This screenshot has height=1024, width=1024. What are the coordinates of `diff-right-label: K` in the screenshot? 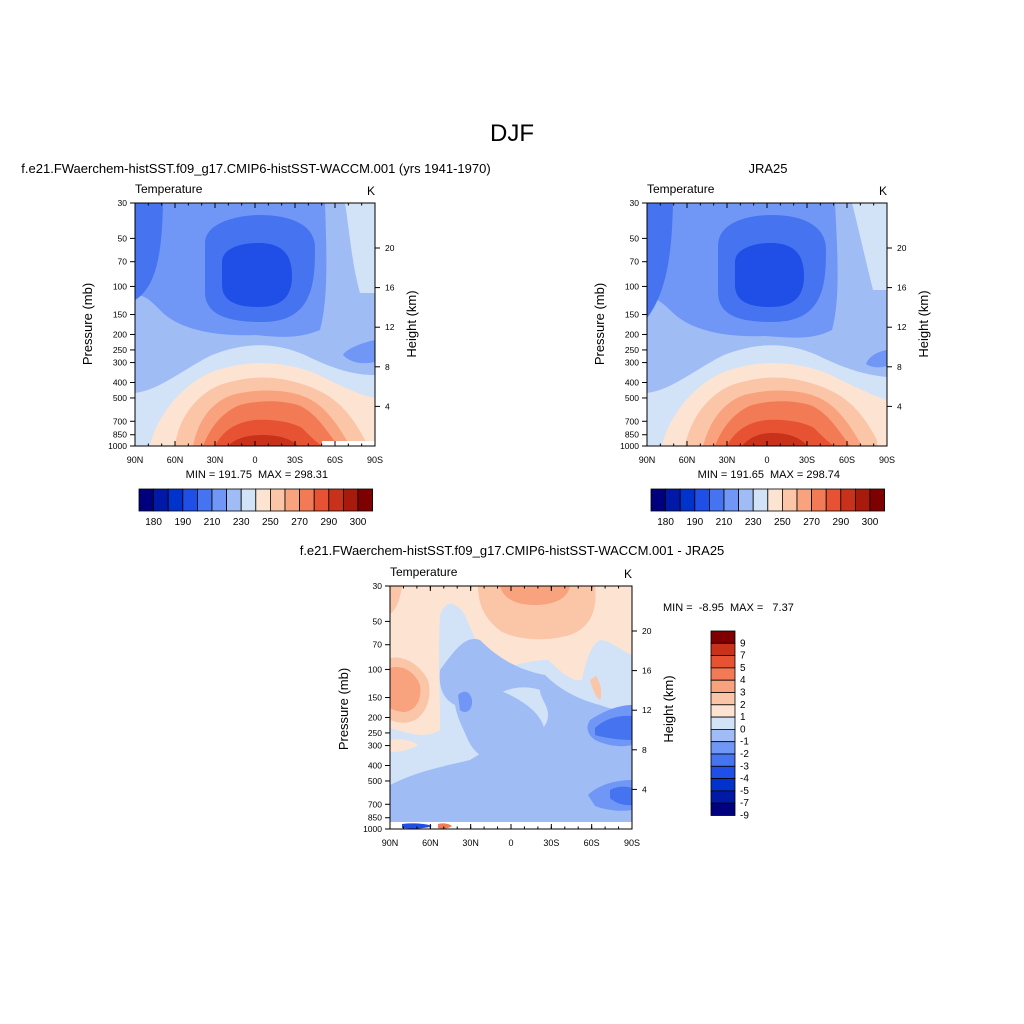 It's located at (628, 574).